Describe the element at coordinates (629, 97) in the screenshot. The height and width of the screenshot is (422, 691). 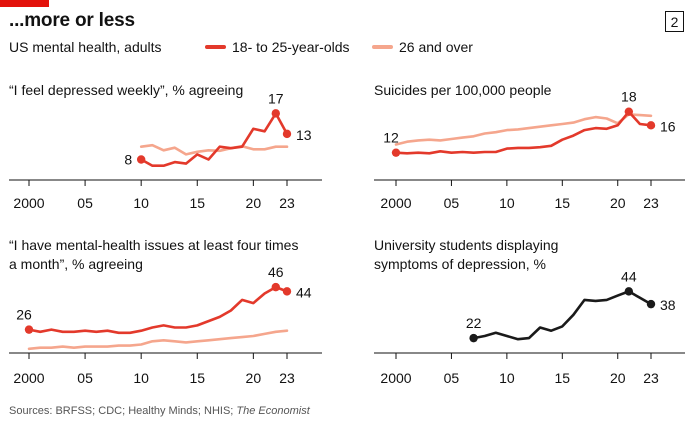
I see `data-label: 18` at that location.